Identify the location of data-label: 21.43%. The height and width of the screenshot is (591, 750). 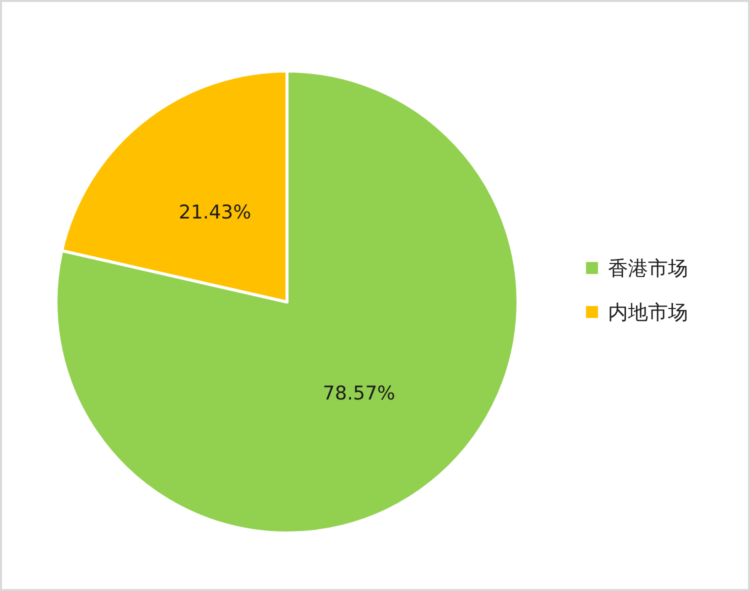
(215, 213).